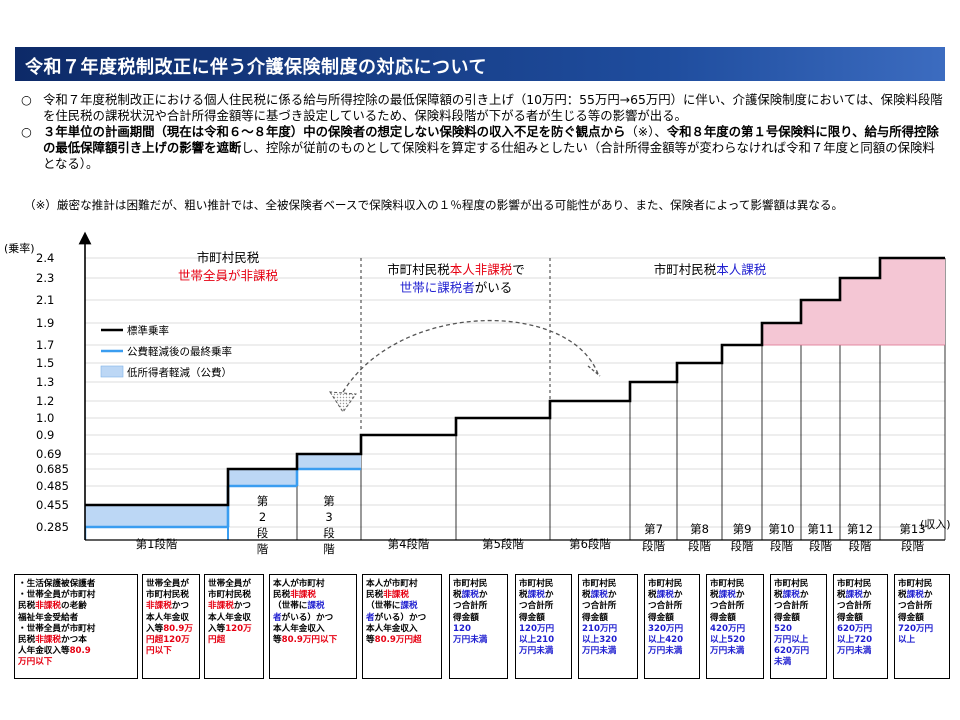  What do you see at coordinates (228, 275) in the screenshot?
I see `region1-label-red: 世帯全員が非課税` at bounding box center [228, 275].